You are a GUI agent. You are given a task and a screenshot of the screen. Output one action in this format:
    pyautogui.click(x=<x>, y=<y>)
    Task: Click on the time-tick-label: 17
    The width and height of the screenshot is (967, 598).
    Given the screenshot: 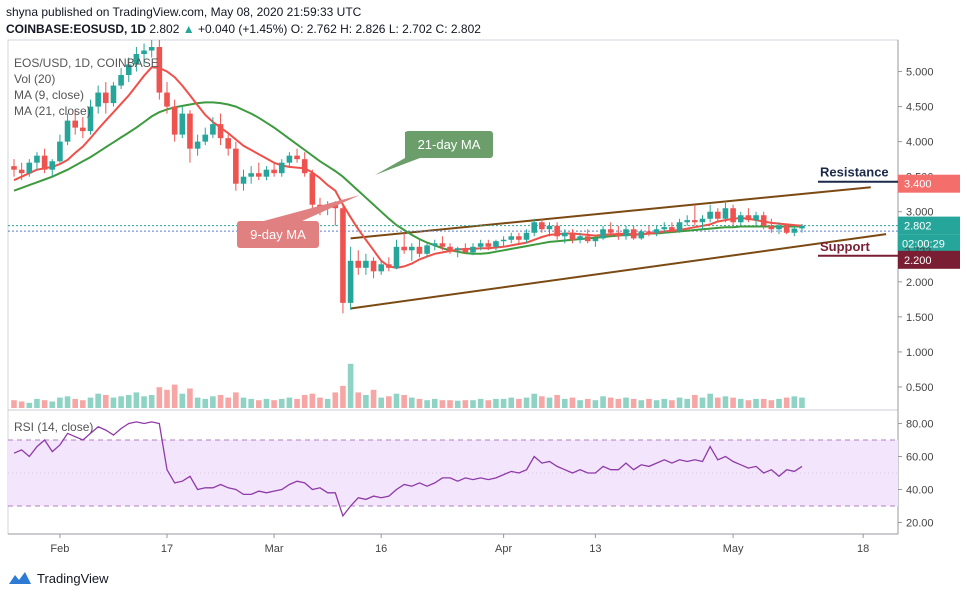 What is the action you would take?
    pyautogui.click(x=167, y=549)
    